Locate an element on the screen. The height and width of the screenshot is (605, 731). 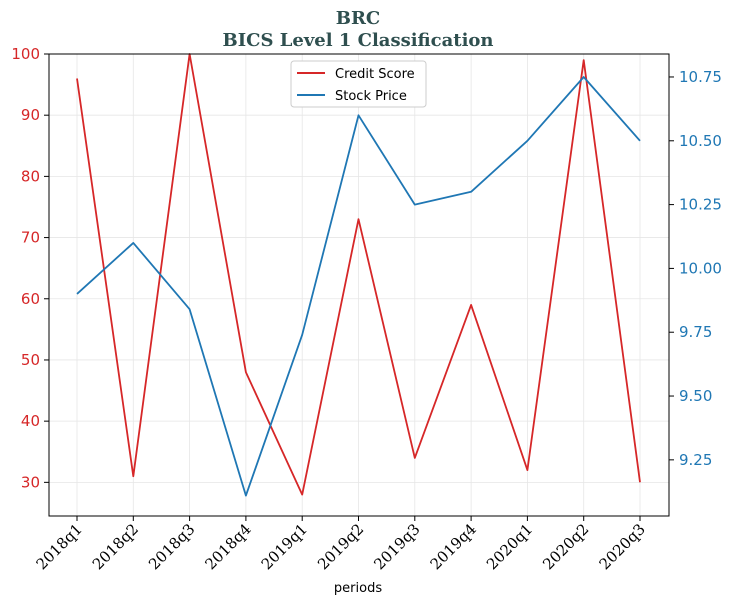
legend: Credit Score Stock Price is located at coordinates (358, 84).